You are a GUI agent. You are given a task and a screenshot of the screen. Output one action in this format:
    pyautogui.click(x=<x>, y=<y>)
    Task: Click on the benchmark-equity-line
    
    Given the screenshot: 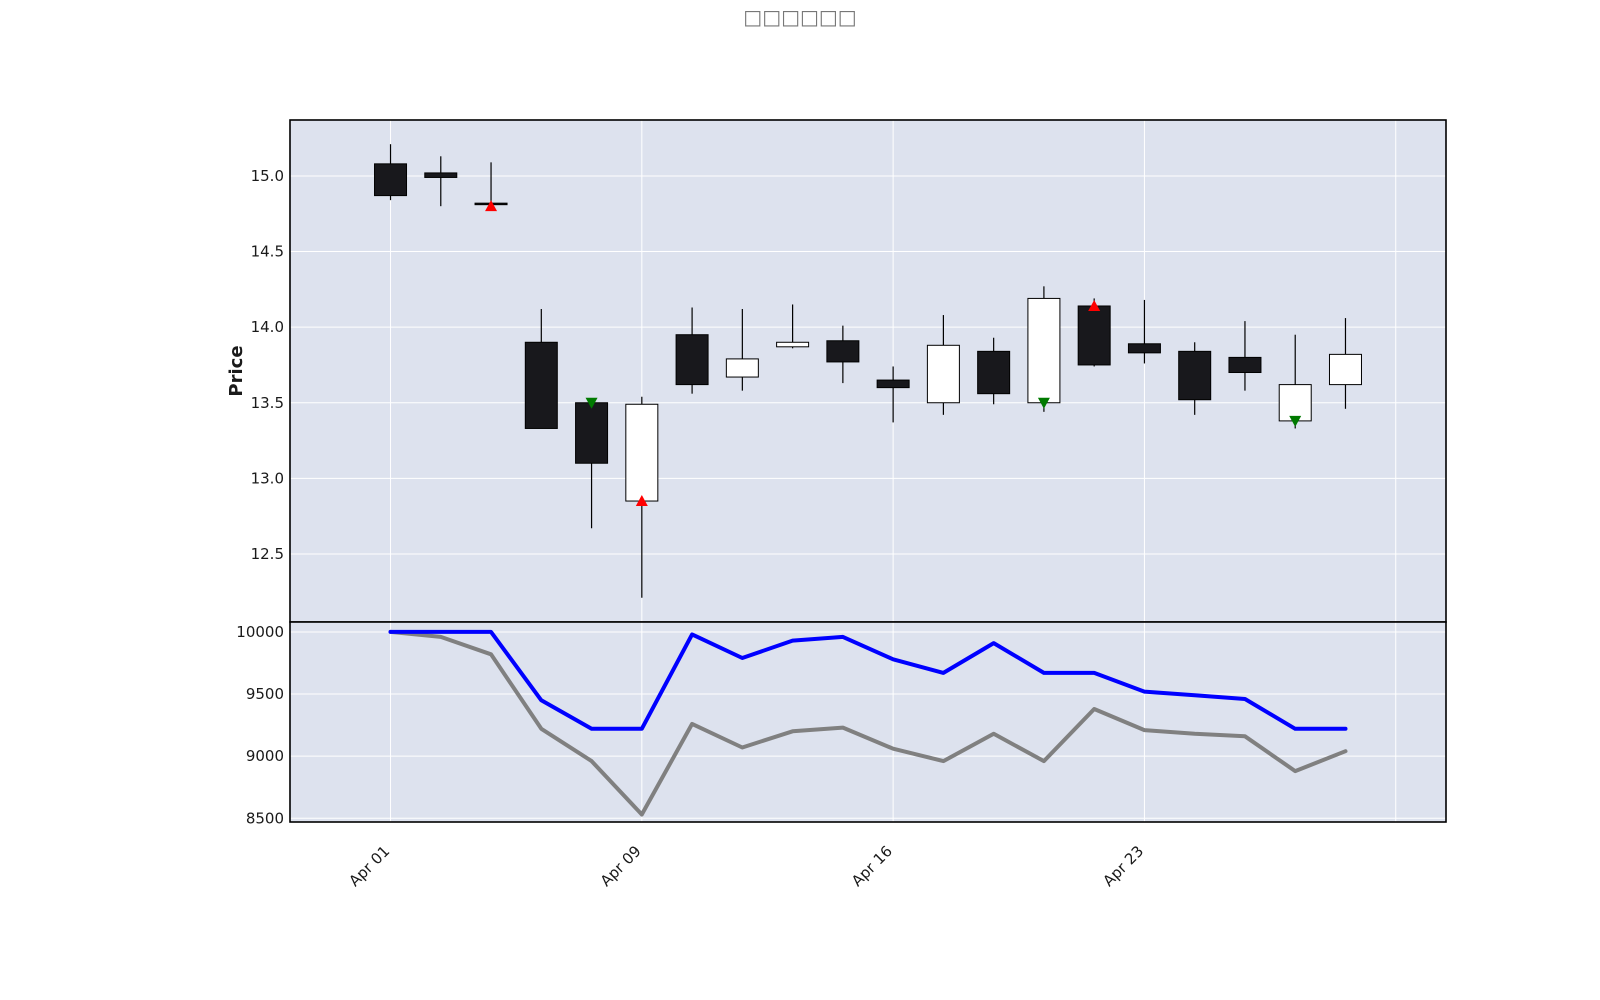 What is the action you would take?
    pyautogui.click(x=868, y=723)
    